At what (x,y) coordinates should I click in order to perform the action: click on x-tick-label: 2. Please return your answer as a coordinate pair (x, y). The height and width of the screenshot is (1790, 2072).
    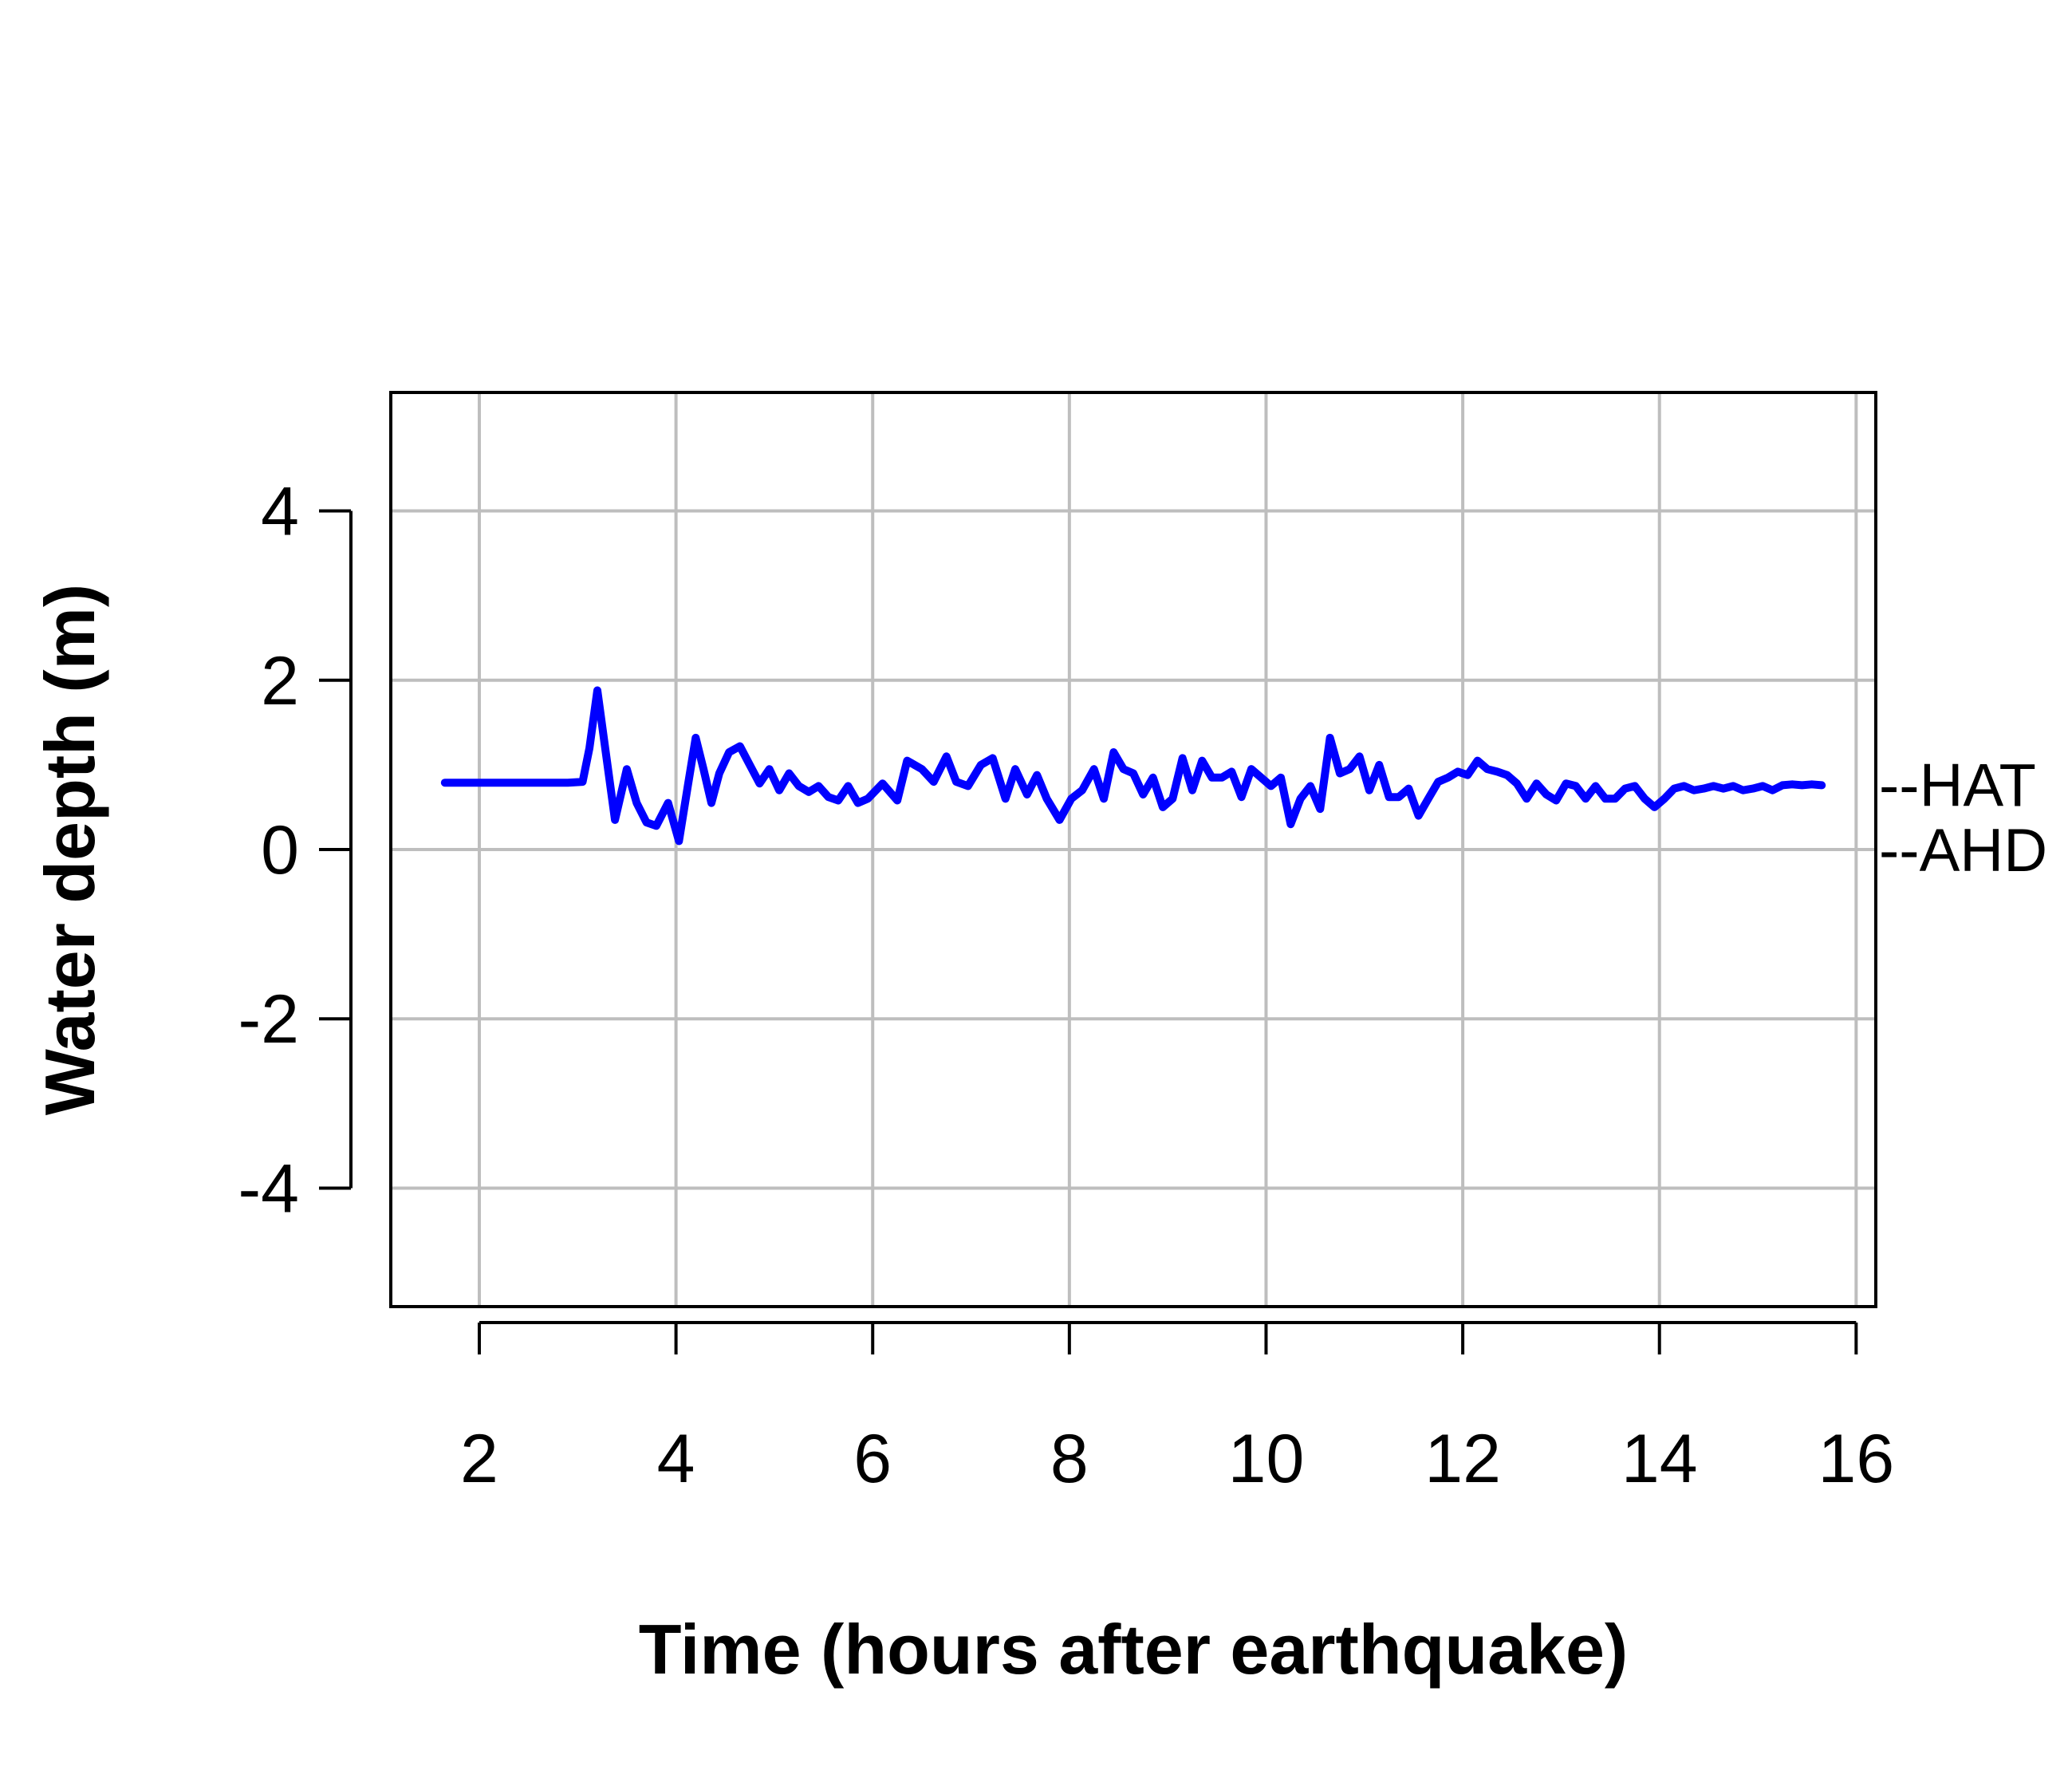
    Looking at the image, I should click on (479, 1459).